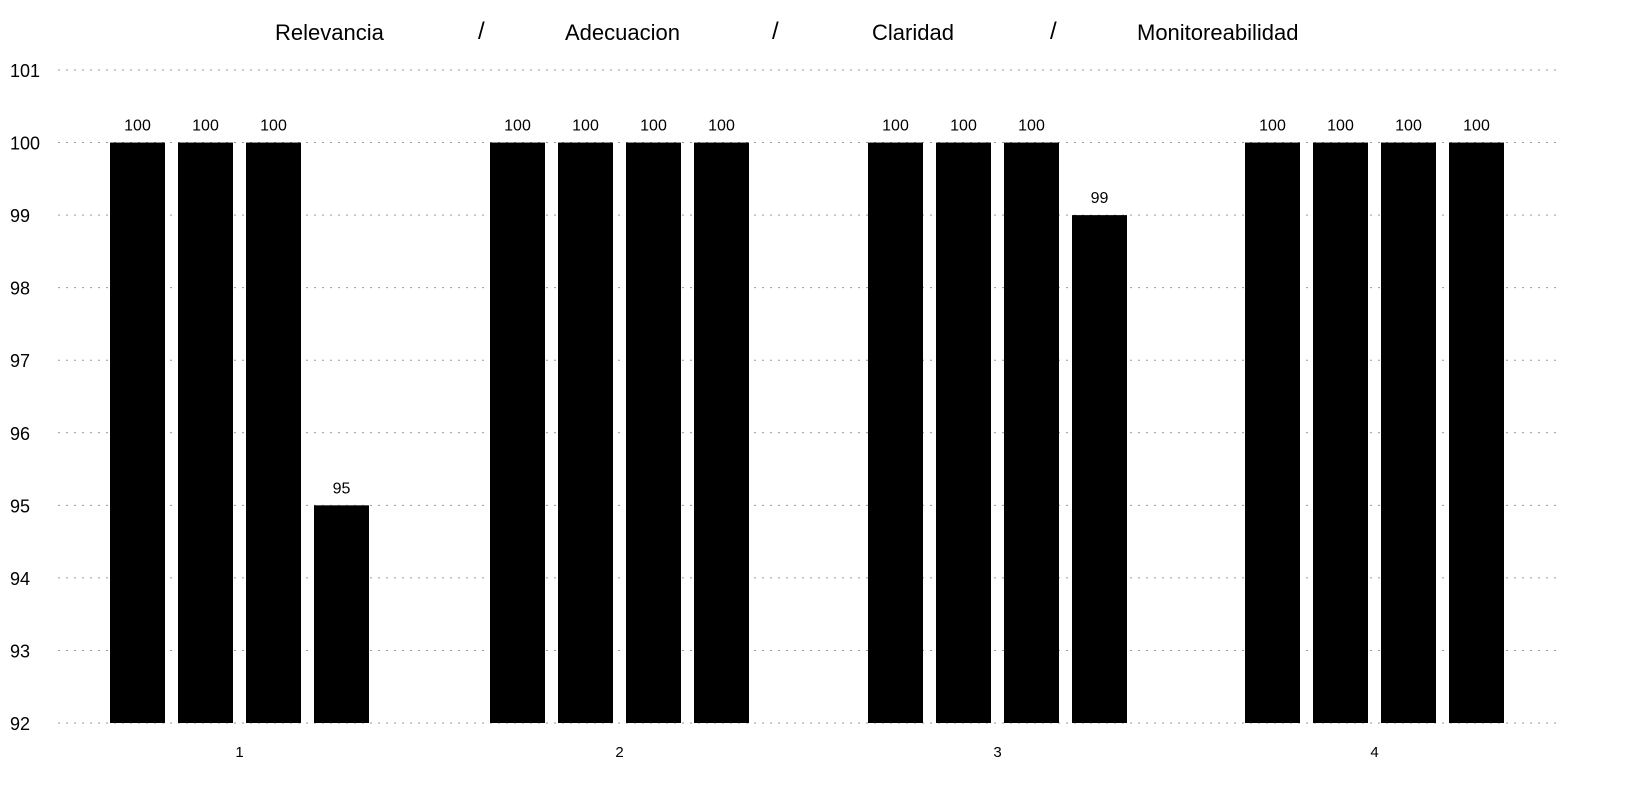 The height and width of the screenshot is (810, 1632). What do you see at coordinates (20, 216) in the screenshot?
I see `y-tick-label: 99` at bounding box center [20, 216].